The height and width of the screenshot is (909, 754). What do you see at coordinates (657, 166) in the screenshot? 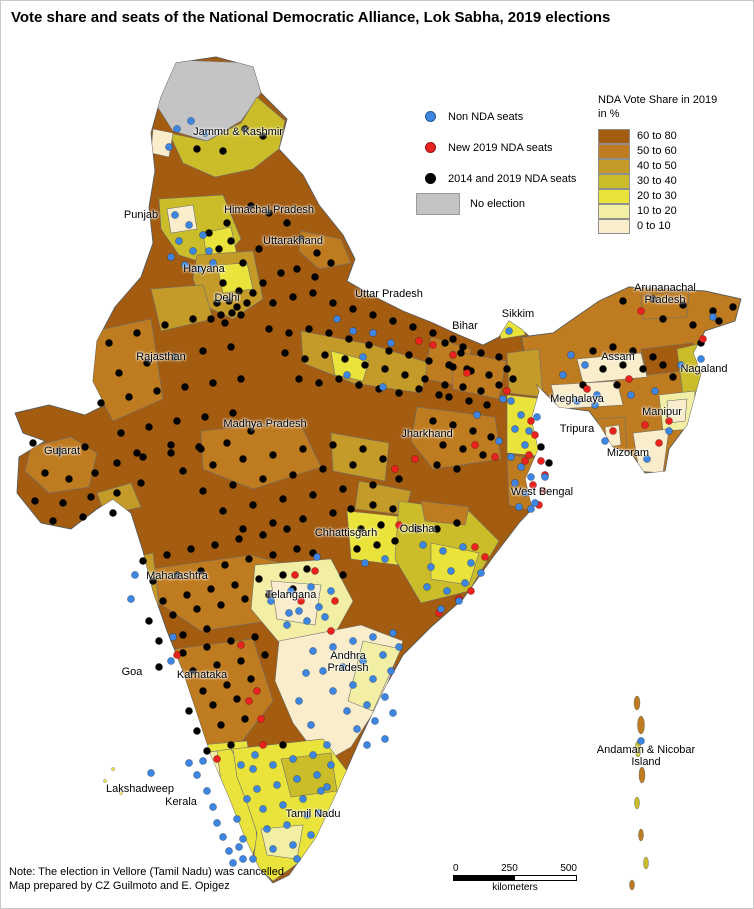
I see `label-c40_50: 40 to 50` at bounding box center [657, 166].